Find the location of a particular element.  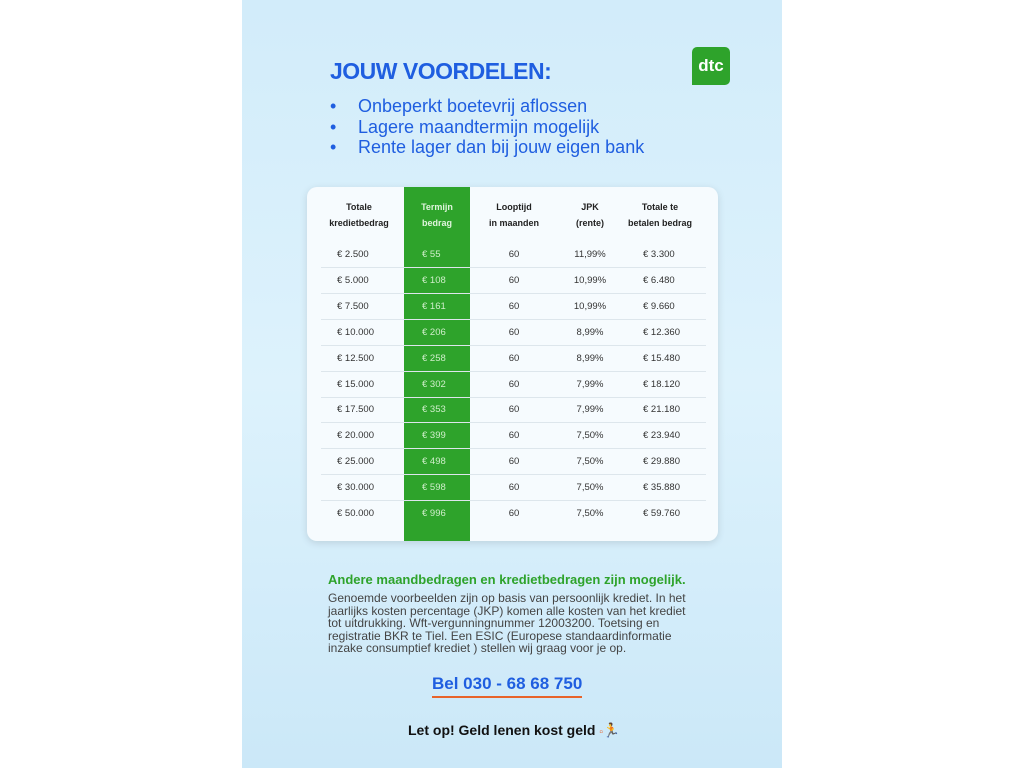

header-line: Termijn is located at coordinates (437, 207).